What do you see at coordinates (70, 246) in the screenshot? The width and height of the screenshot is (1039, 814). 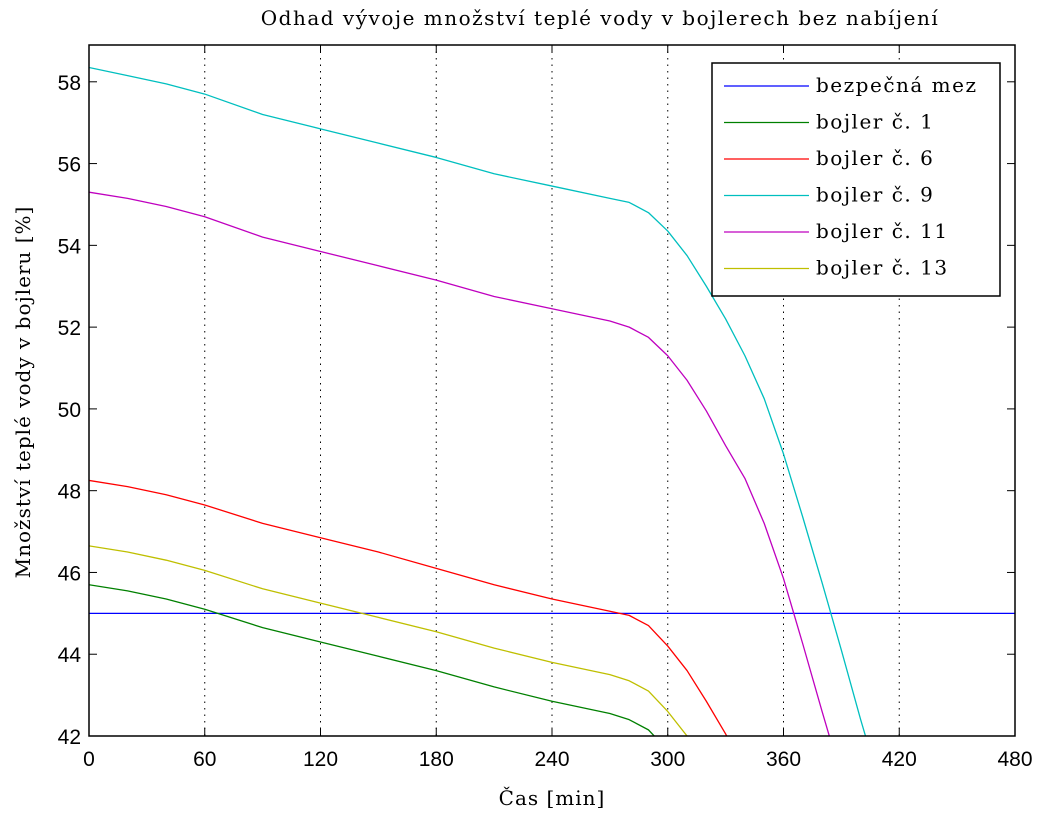 I see `y-tick-label-54: 54` at bounding box center [70, 246].